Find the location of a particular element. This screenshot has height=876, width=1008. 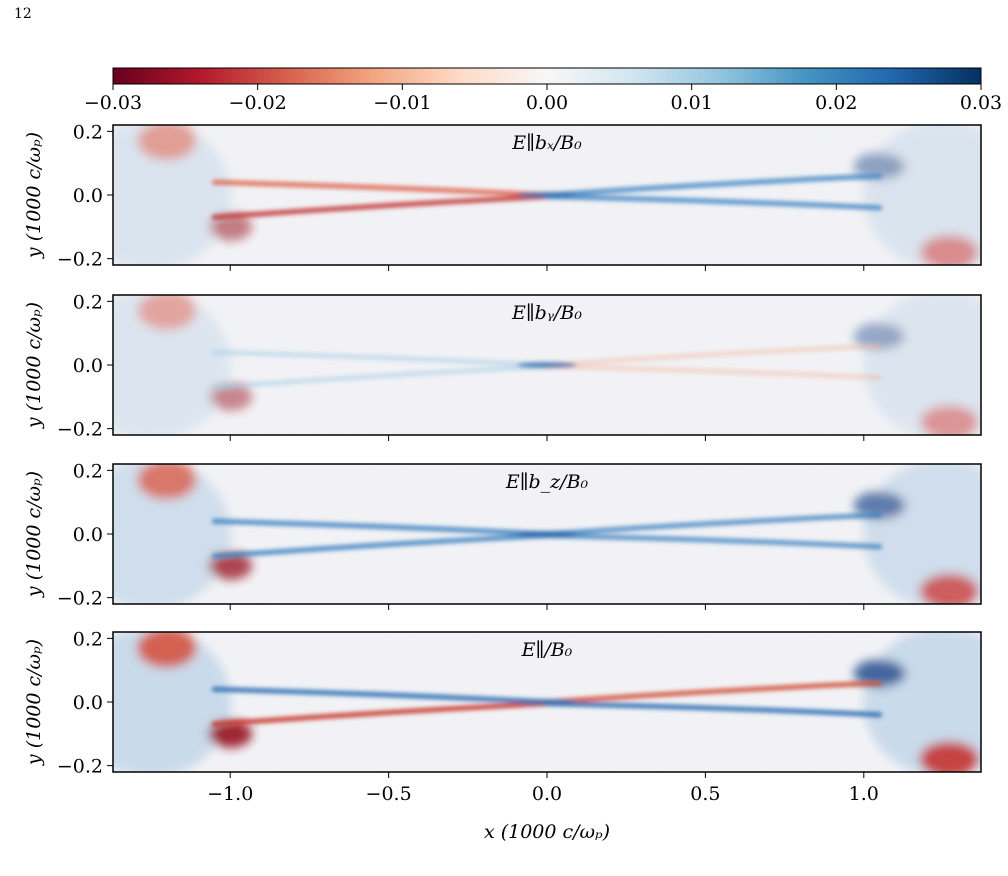

colorbar-tick-label: −0.03 is located at coordinates (113, 103).